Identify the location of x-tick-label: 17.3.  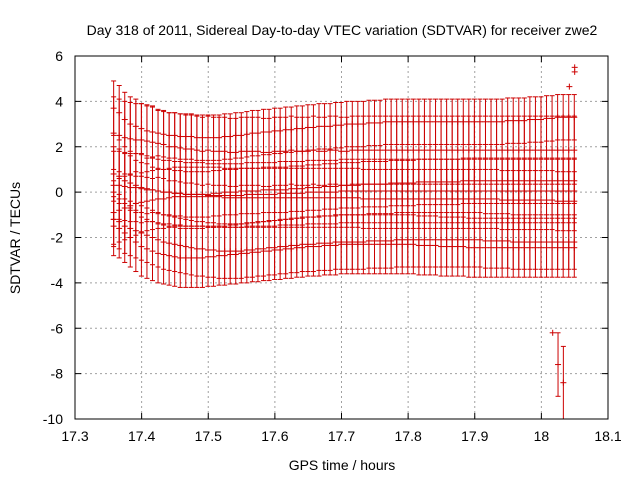
(74, 436).